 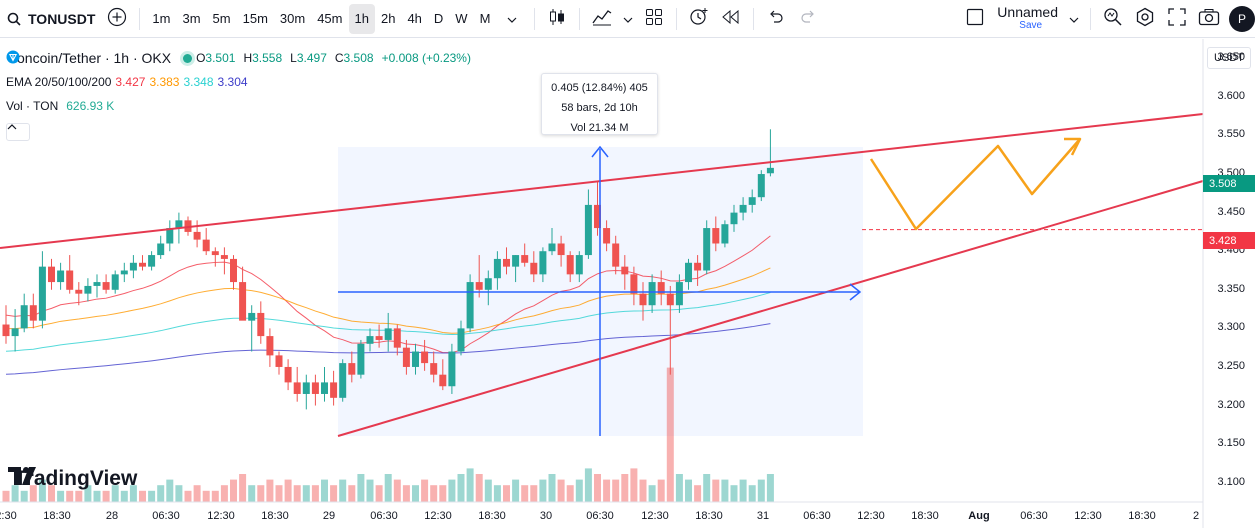 I want to click on ema-value: 3.427, so click(x=130, y=82).